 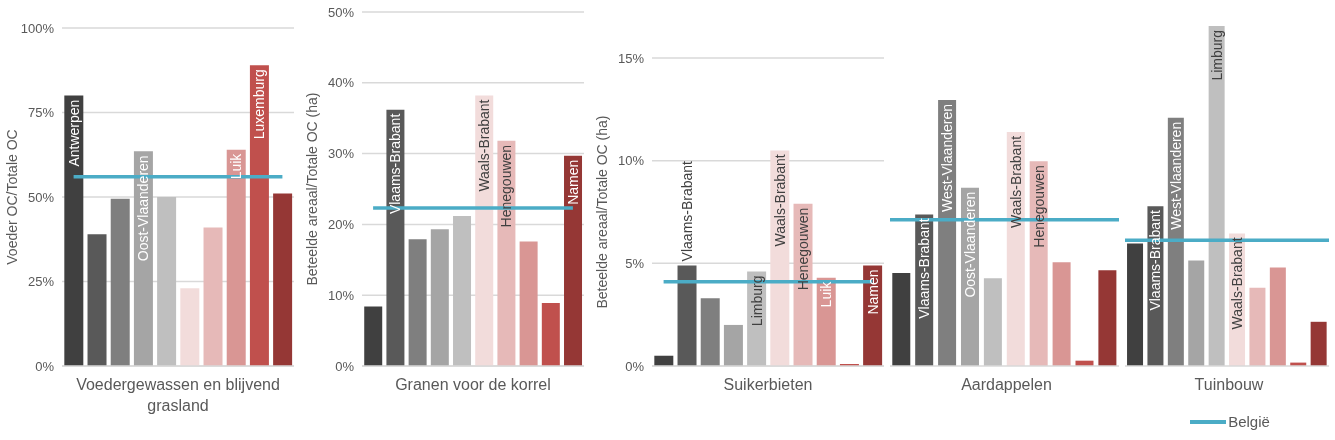 I want to click on x-tick-label: Antwerpen, so click(x=73, y=133).